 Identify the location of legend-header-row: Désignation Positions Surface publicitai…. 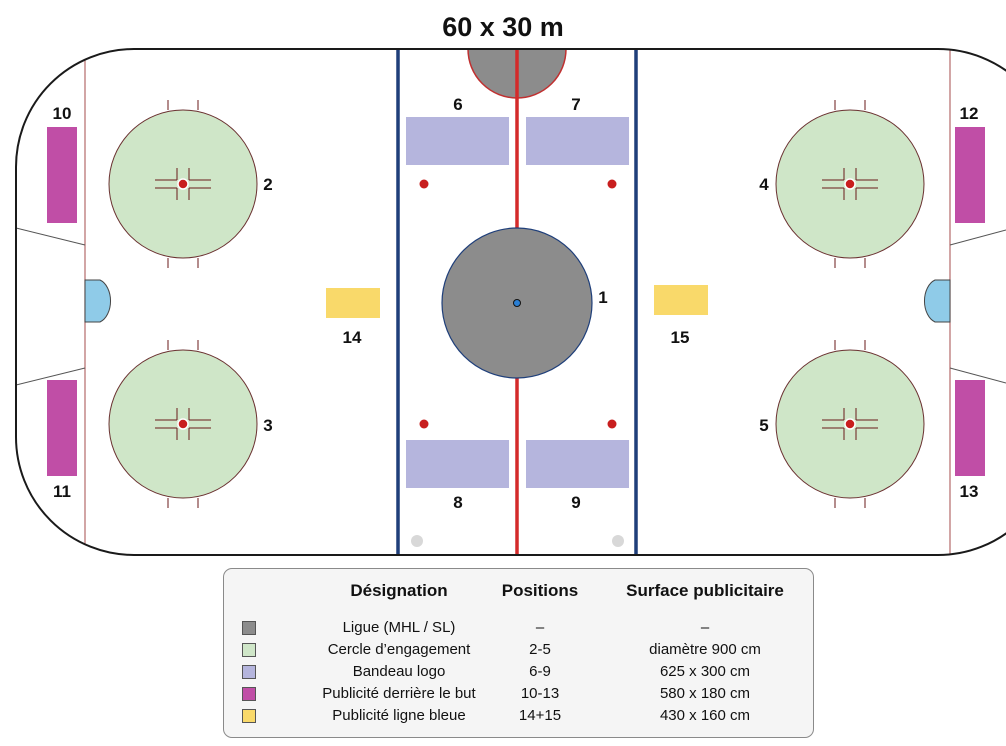
(518, 592).